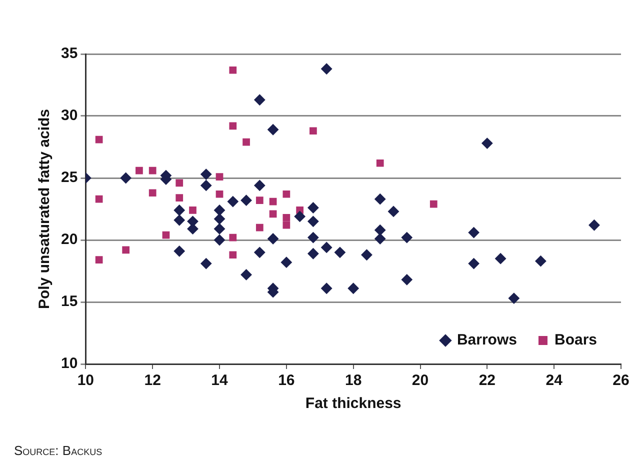  What do you see at coordinates (486, 340) in the screenshot?
I see `legend-label: Barrows` at bounding box center [486, 340].